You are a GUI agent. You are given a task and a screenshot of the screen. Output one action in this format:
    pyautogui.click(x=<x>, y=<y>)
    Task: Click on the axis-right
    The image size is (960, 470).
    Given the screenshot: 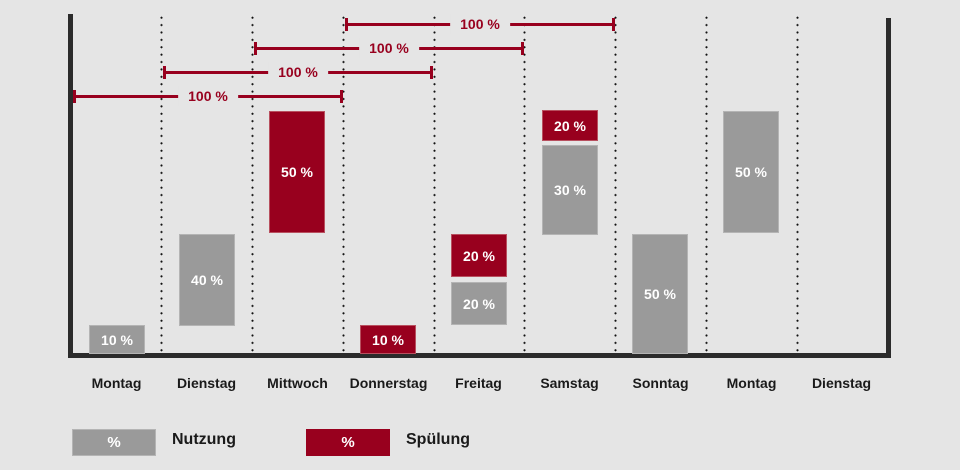 What is the action you would take?
    pyautogui.click(x=888, y=188)
    